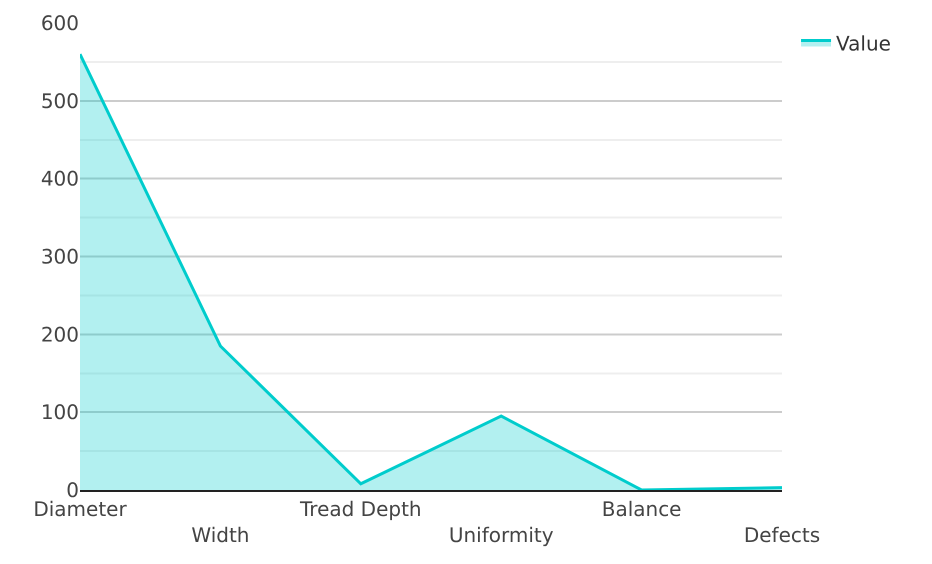  What do you see at coordinates (59, 412) in the screenshot?
I see `y-tick-label: 100` at bounding box center [59, 412].